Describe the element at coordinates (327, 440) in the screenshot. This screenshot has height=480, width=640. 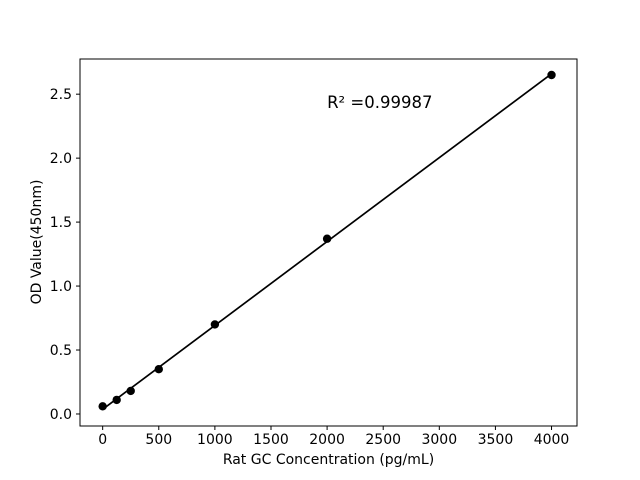
I see `x-tick-label: 2000` at that location.